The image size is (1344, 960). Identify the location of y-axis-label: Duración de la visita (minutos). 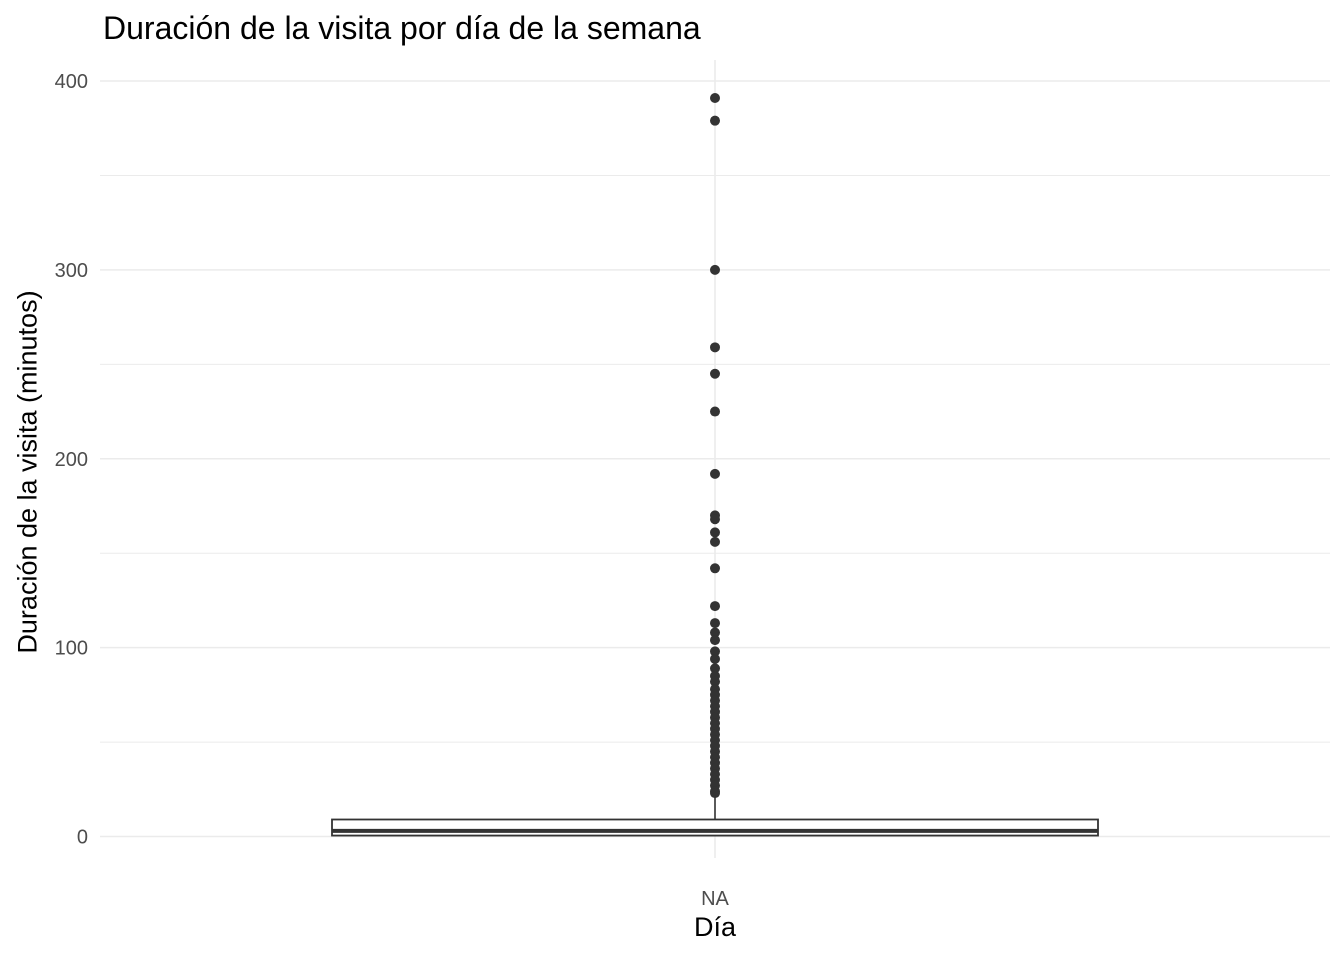
(27, 472).